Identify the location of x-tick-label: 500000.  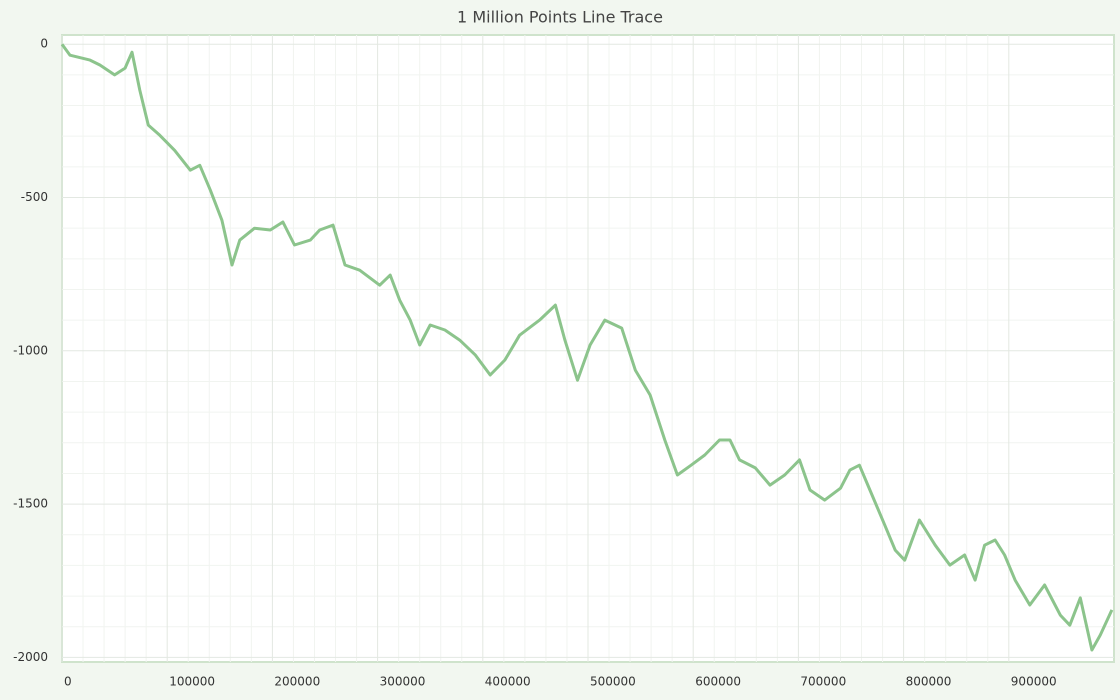
(613, 682).